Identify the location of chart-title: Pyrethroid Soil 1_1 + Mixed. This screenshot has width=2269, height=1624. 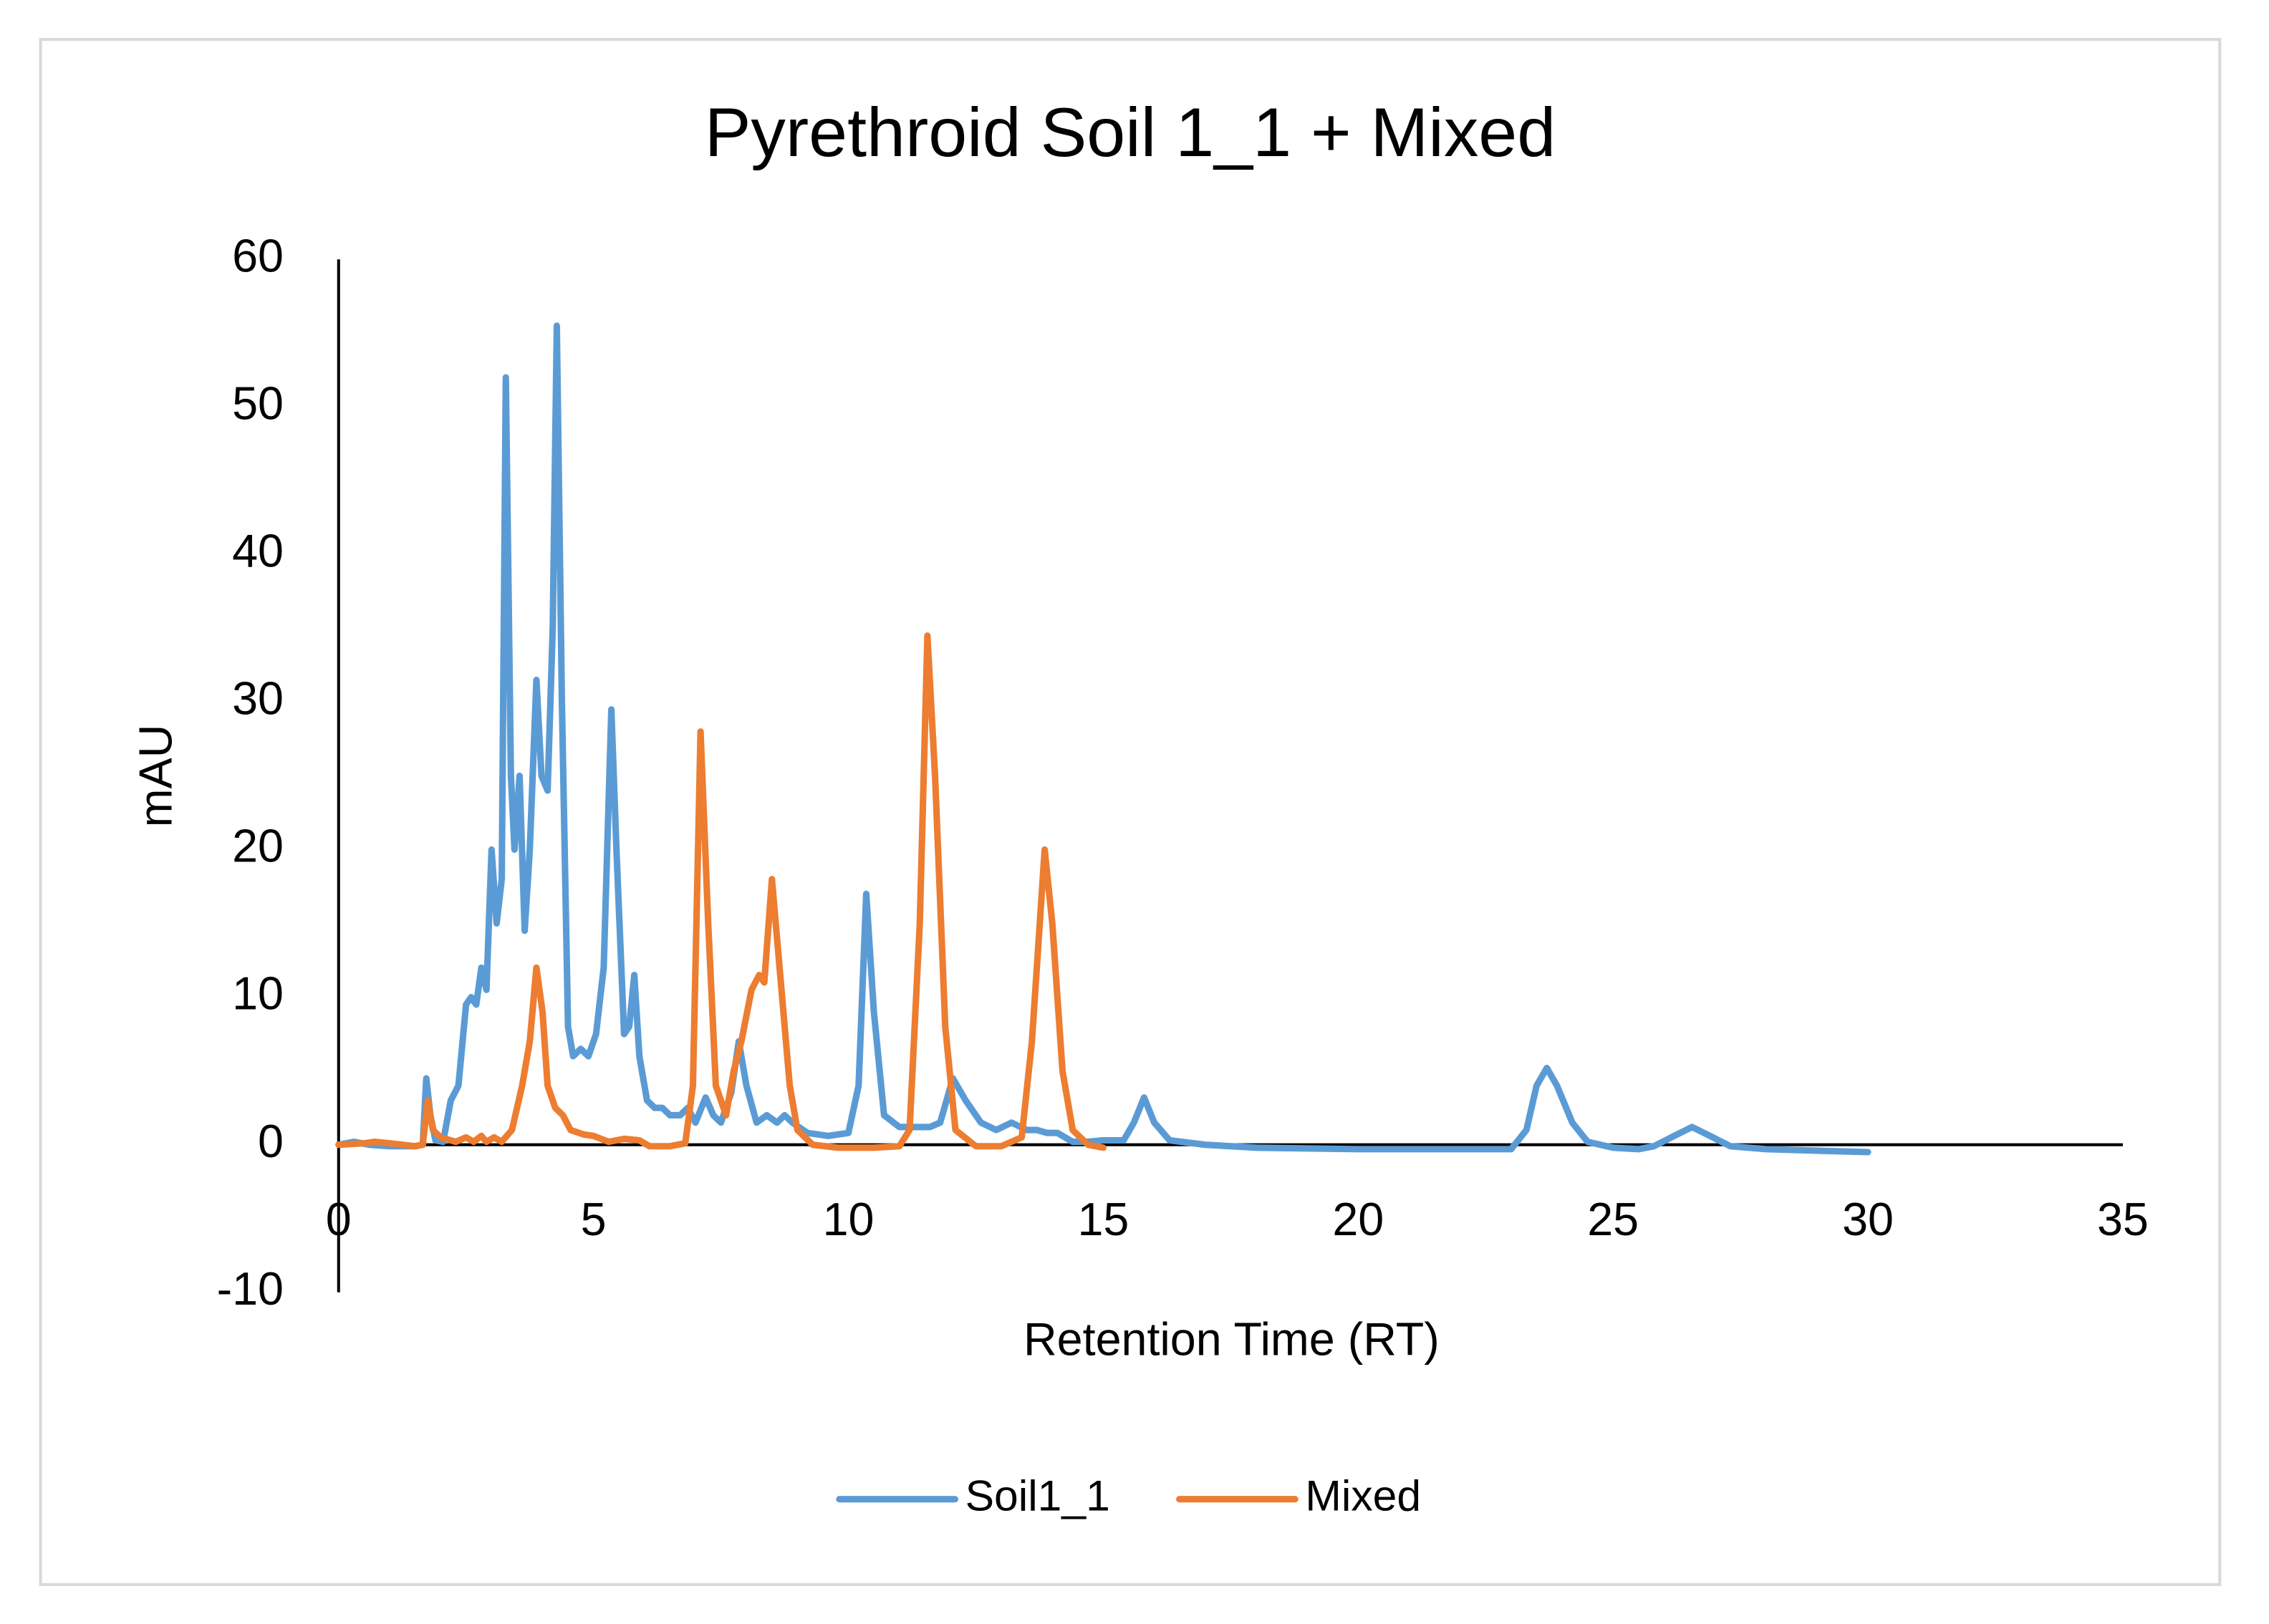
(1130, 132).